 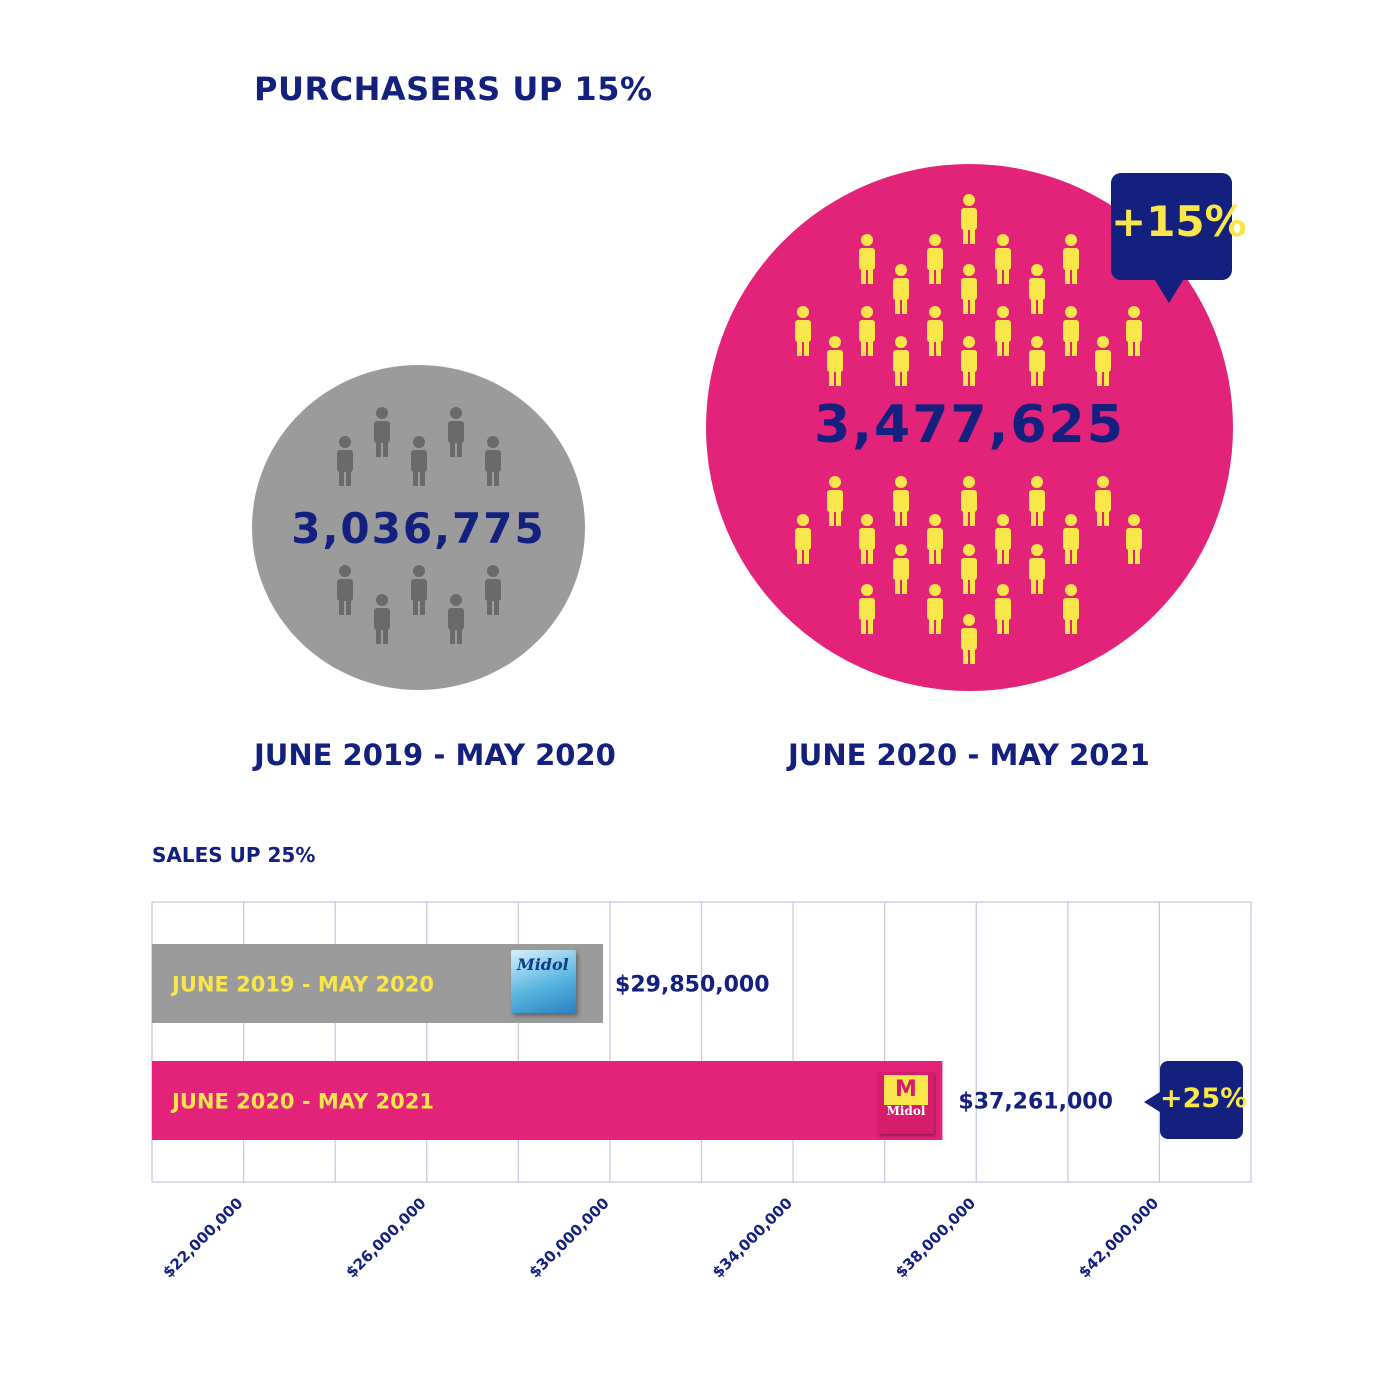 I want to click on sales-change-badge: +25%, so click(x=1196, y=1100).